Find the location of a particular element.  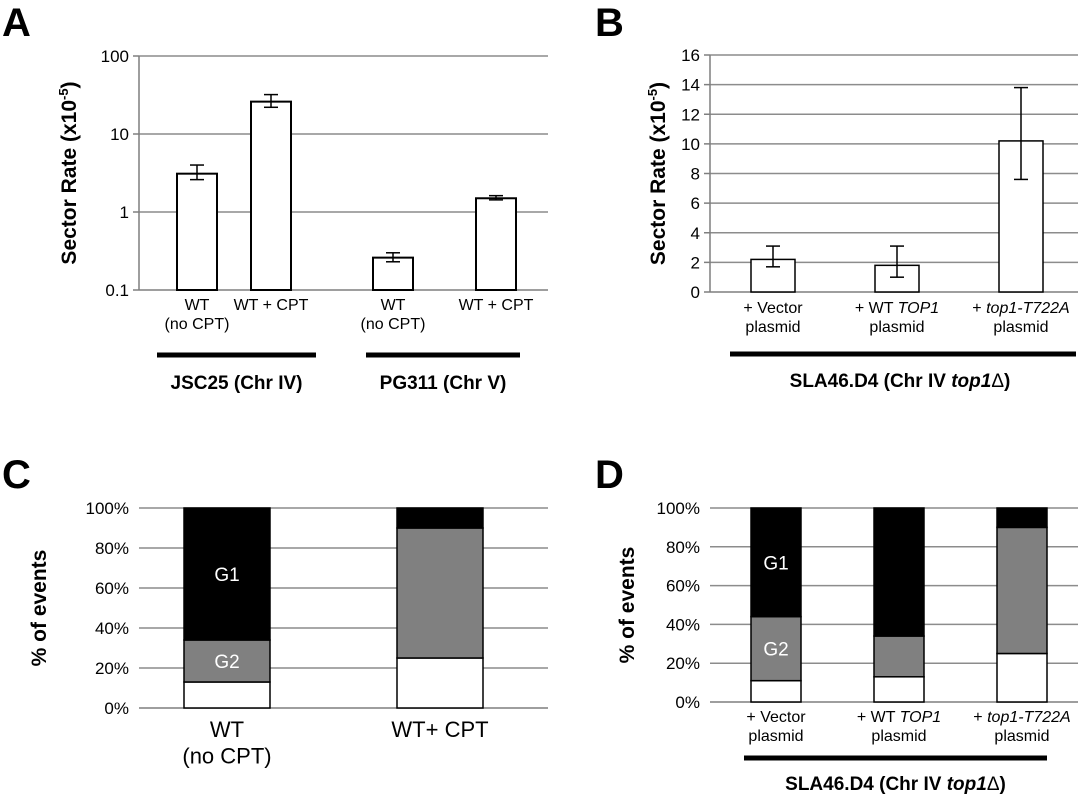

y-tick-label-c-4: 80% is located at coordinates (112, 548).